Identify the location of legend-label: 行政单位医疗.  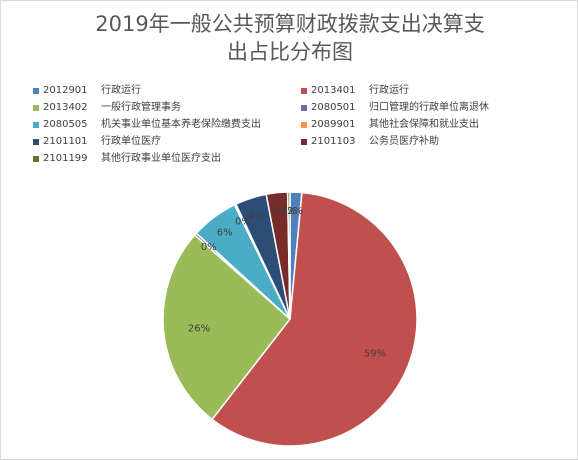
(131, 141).